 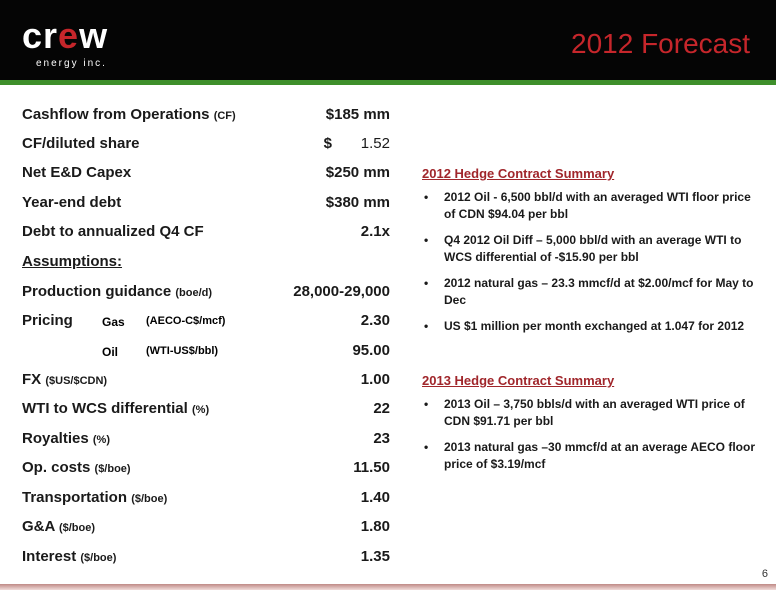 I want to click on assumption-row-wti-wcs: WTI to WCS differential (%) 22, so click(x=206, y=408).